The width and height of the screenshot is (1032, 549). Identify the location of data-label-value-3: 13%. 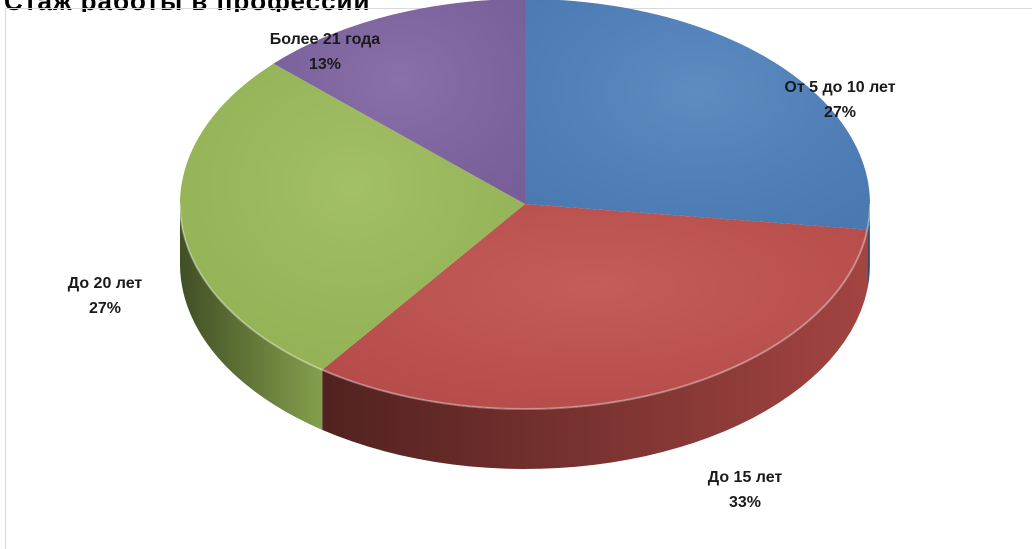
(325, 64).